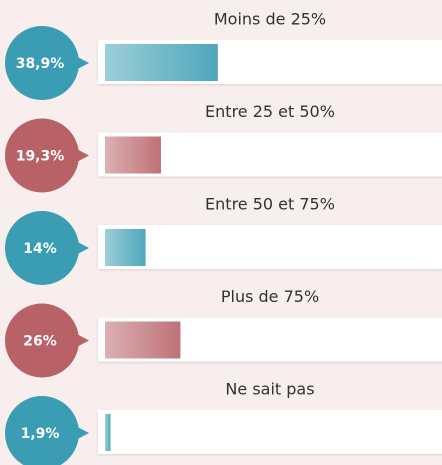 The height and width of the screenshot is (465, 442). I want to click on value-label: 38,9%, so click(40, 64).